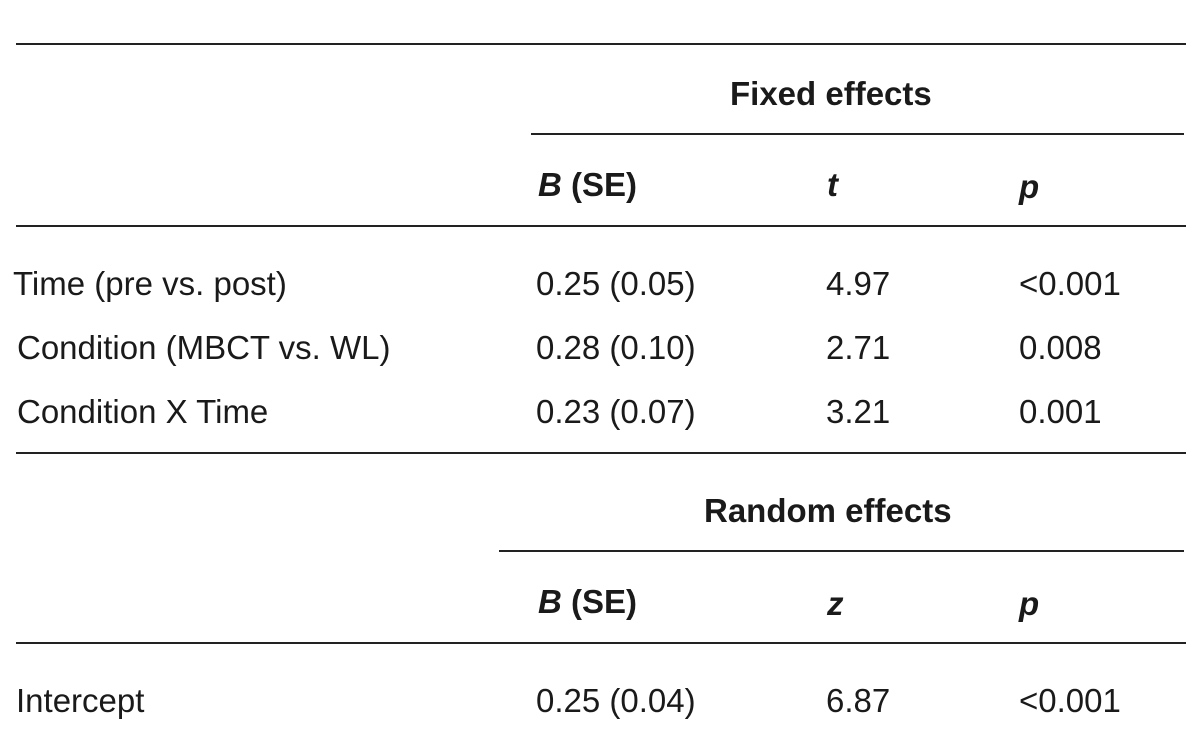 The height and width of the screenshot is (732, 1200). I want to click on random-col-b-se-header: B (SE), so click(587, 601).